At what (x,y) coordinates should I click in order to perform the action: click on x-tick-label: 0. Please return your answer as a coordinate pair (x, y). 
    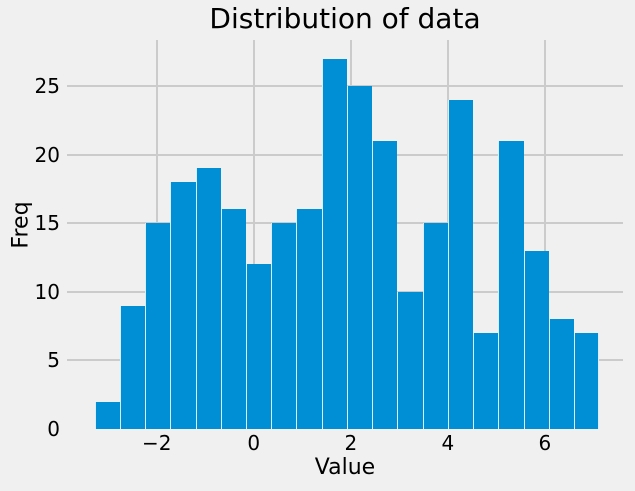
    Looking at the image, I should click on (254, 443).